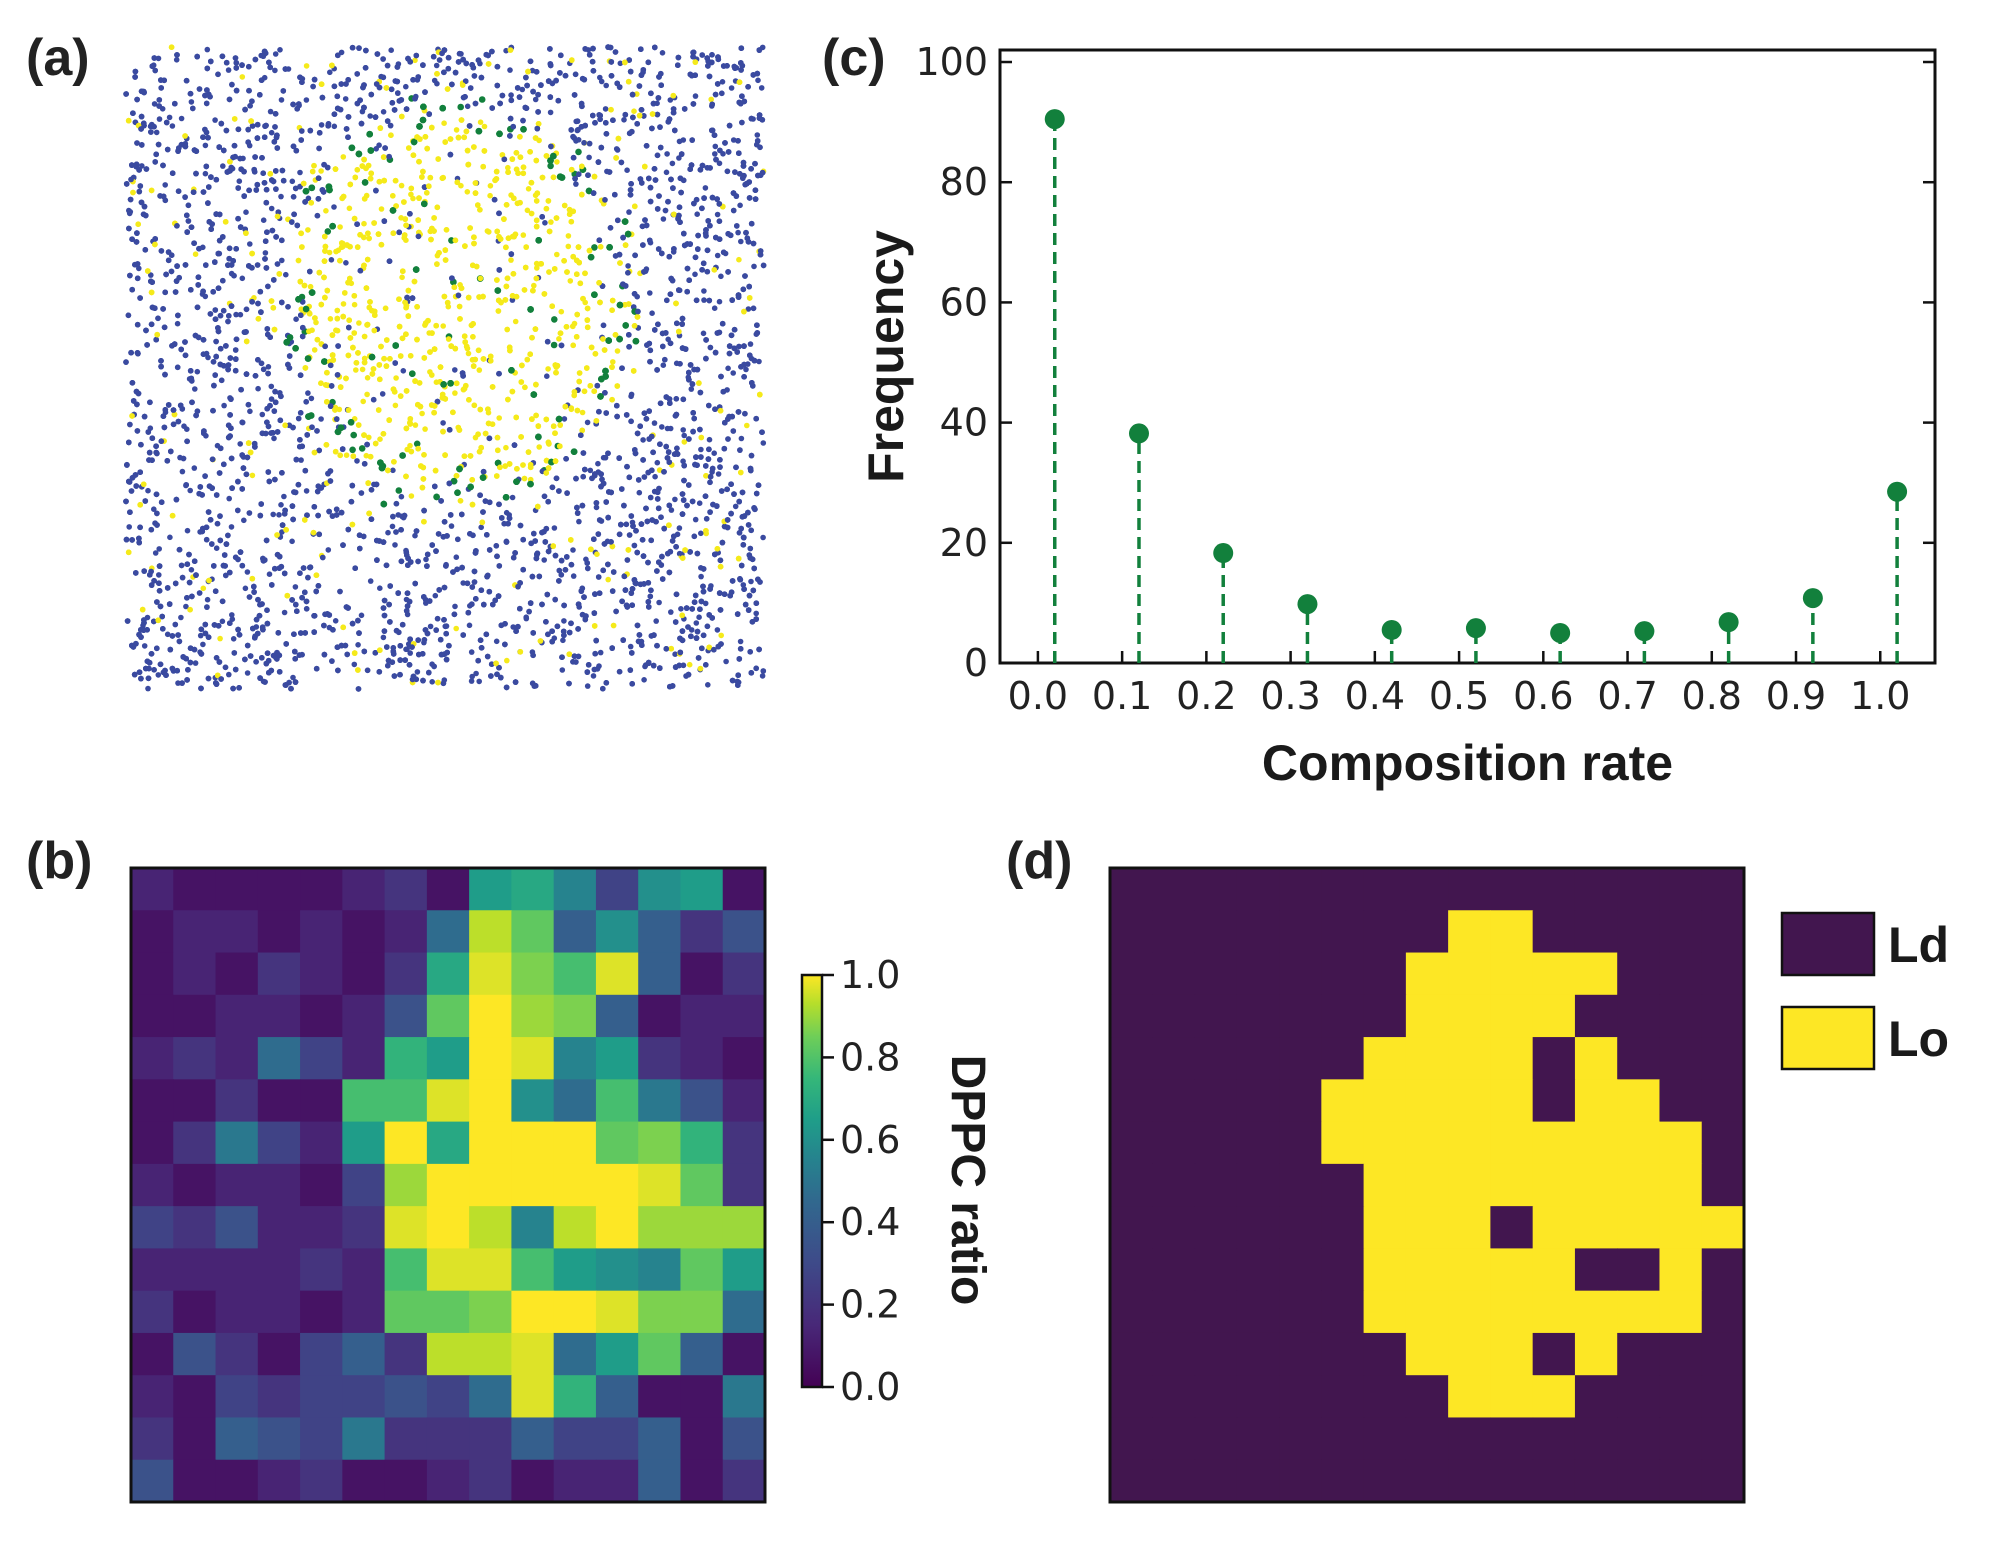  Describe the element at coordinates (1039, 861) in the screenshot. I see `panel-label-d: (d)` at that location.